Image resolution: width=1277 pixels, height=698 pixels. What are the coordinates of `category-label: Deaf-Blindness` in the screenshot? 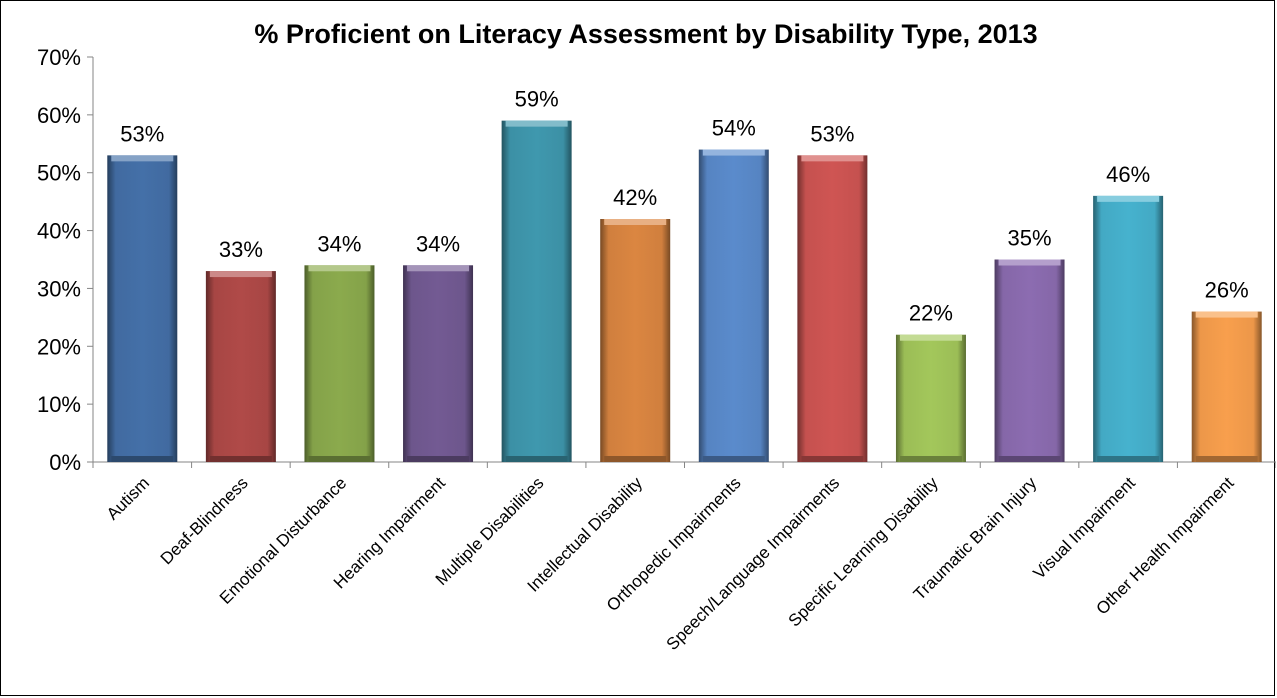 It's located at (204, 520).